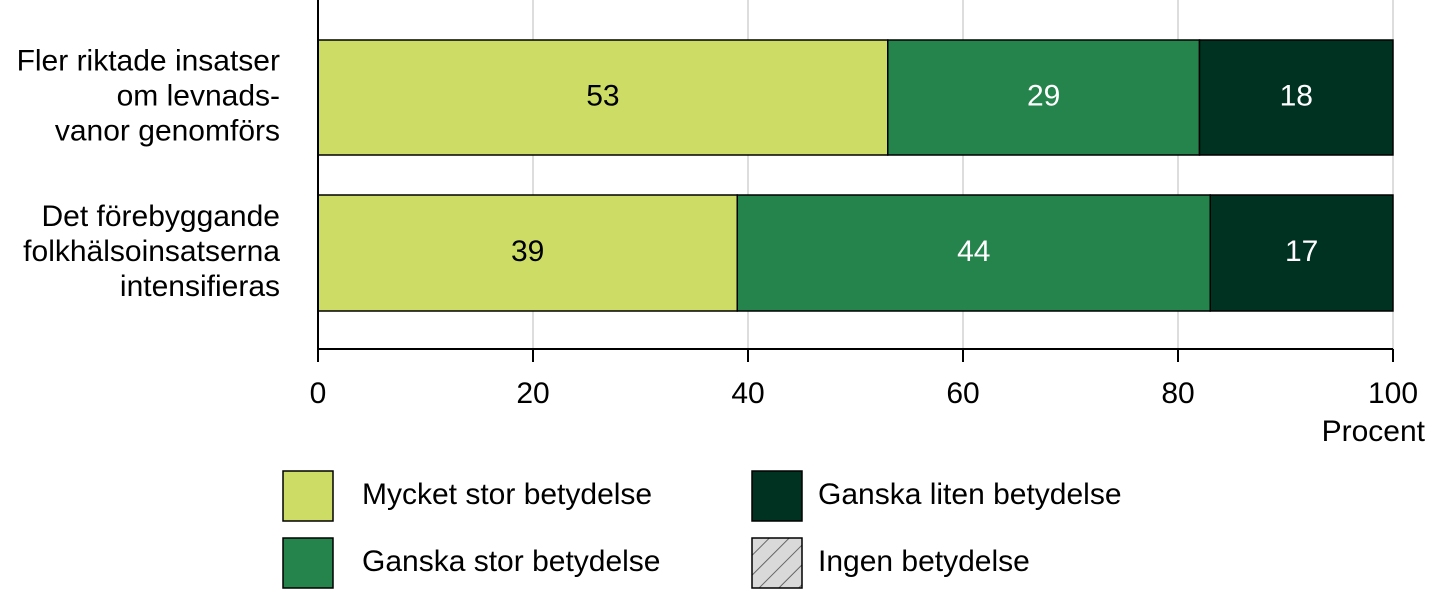 Image resolution: width=1430 pixels, height=591 pixels. What do you see at coordinates (747, 393) in the screenshot?
I see `x-tick-label: 40` at bounding box center [747, 393].